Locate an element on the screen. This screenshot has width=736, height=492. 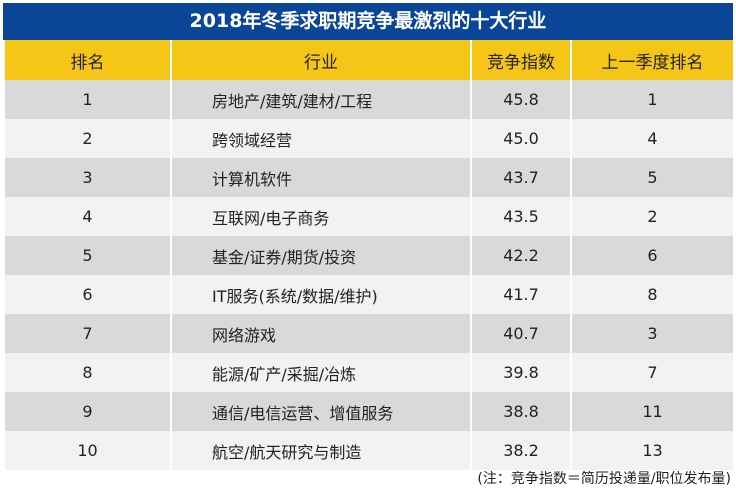
prev-rank-cell: 3 is located at coordinates (652, 333).